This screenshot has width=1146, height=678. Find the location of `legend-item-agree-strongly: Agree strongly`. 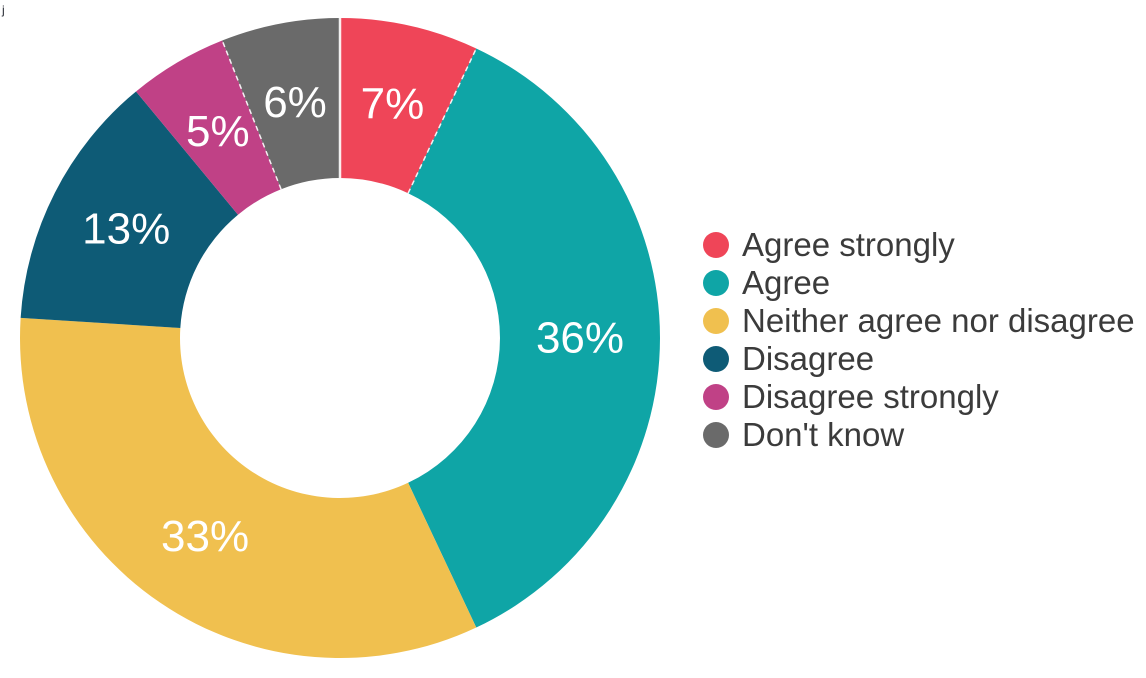

legend-item-agree-strongly: Agree strongly is located at coordinates (919, 245).